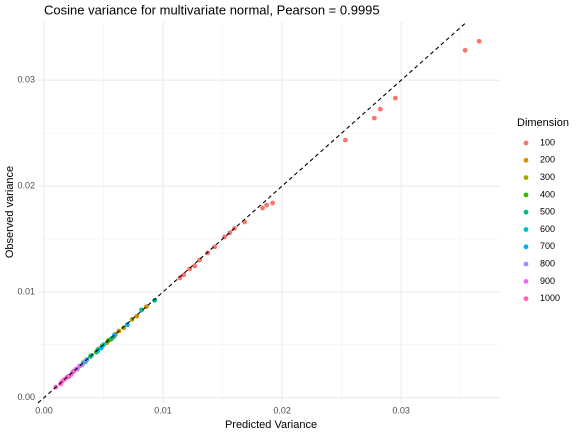  Describe the element at coordinates (44, 410) in the screenshot. I see `x-tick-label: 0.00` at that location.